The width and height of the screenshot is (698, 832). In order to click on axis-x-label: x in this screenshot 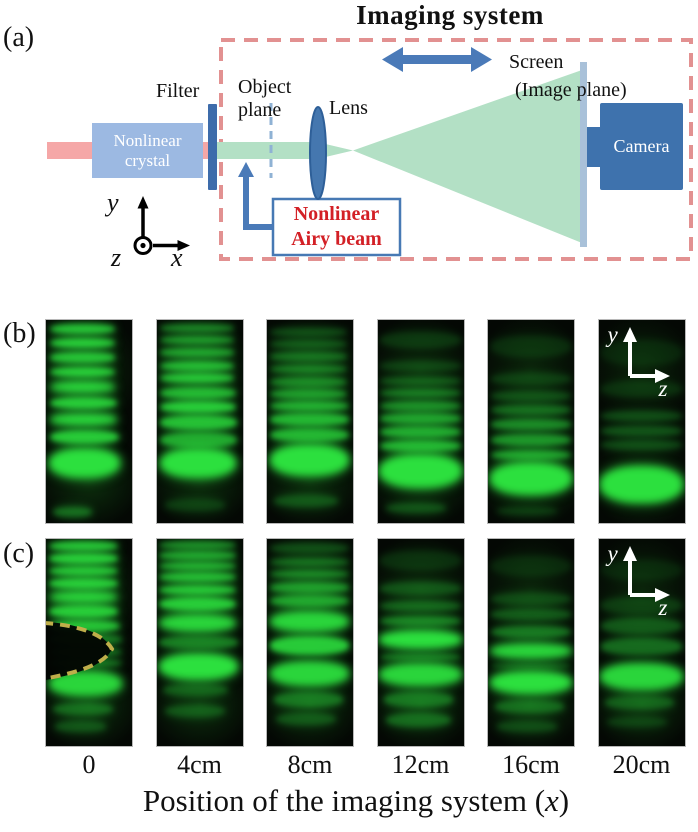, I will do `click(177, 257)`.